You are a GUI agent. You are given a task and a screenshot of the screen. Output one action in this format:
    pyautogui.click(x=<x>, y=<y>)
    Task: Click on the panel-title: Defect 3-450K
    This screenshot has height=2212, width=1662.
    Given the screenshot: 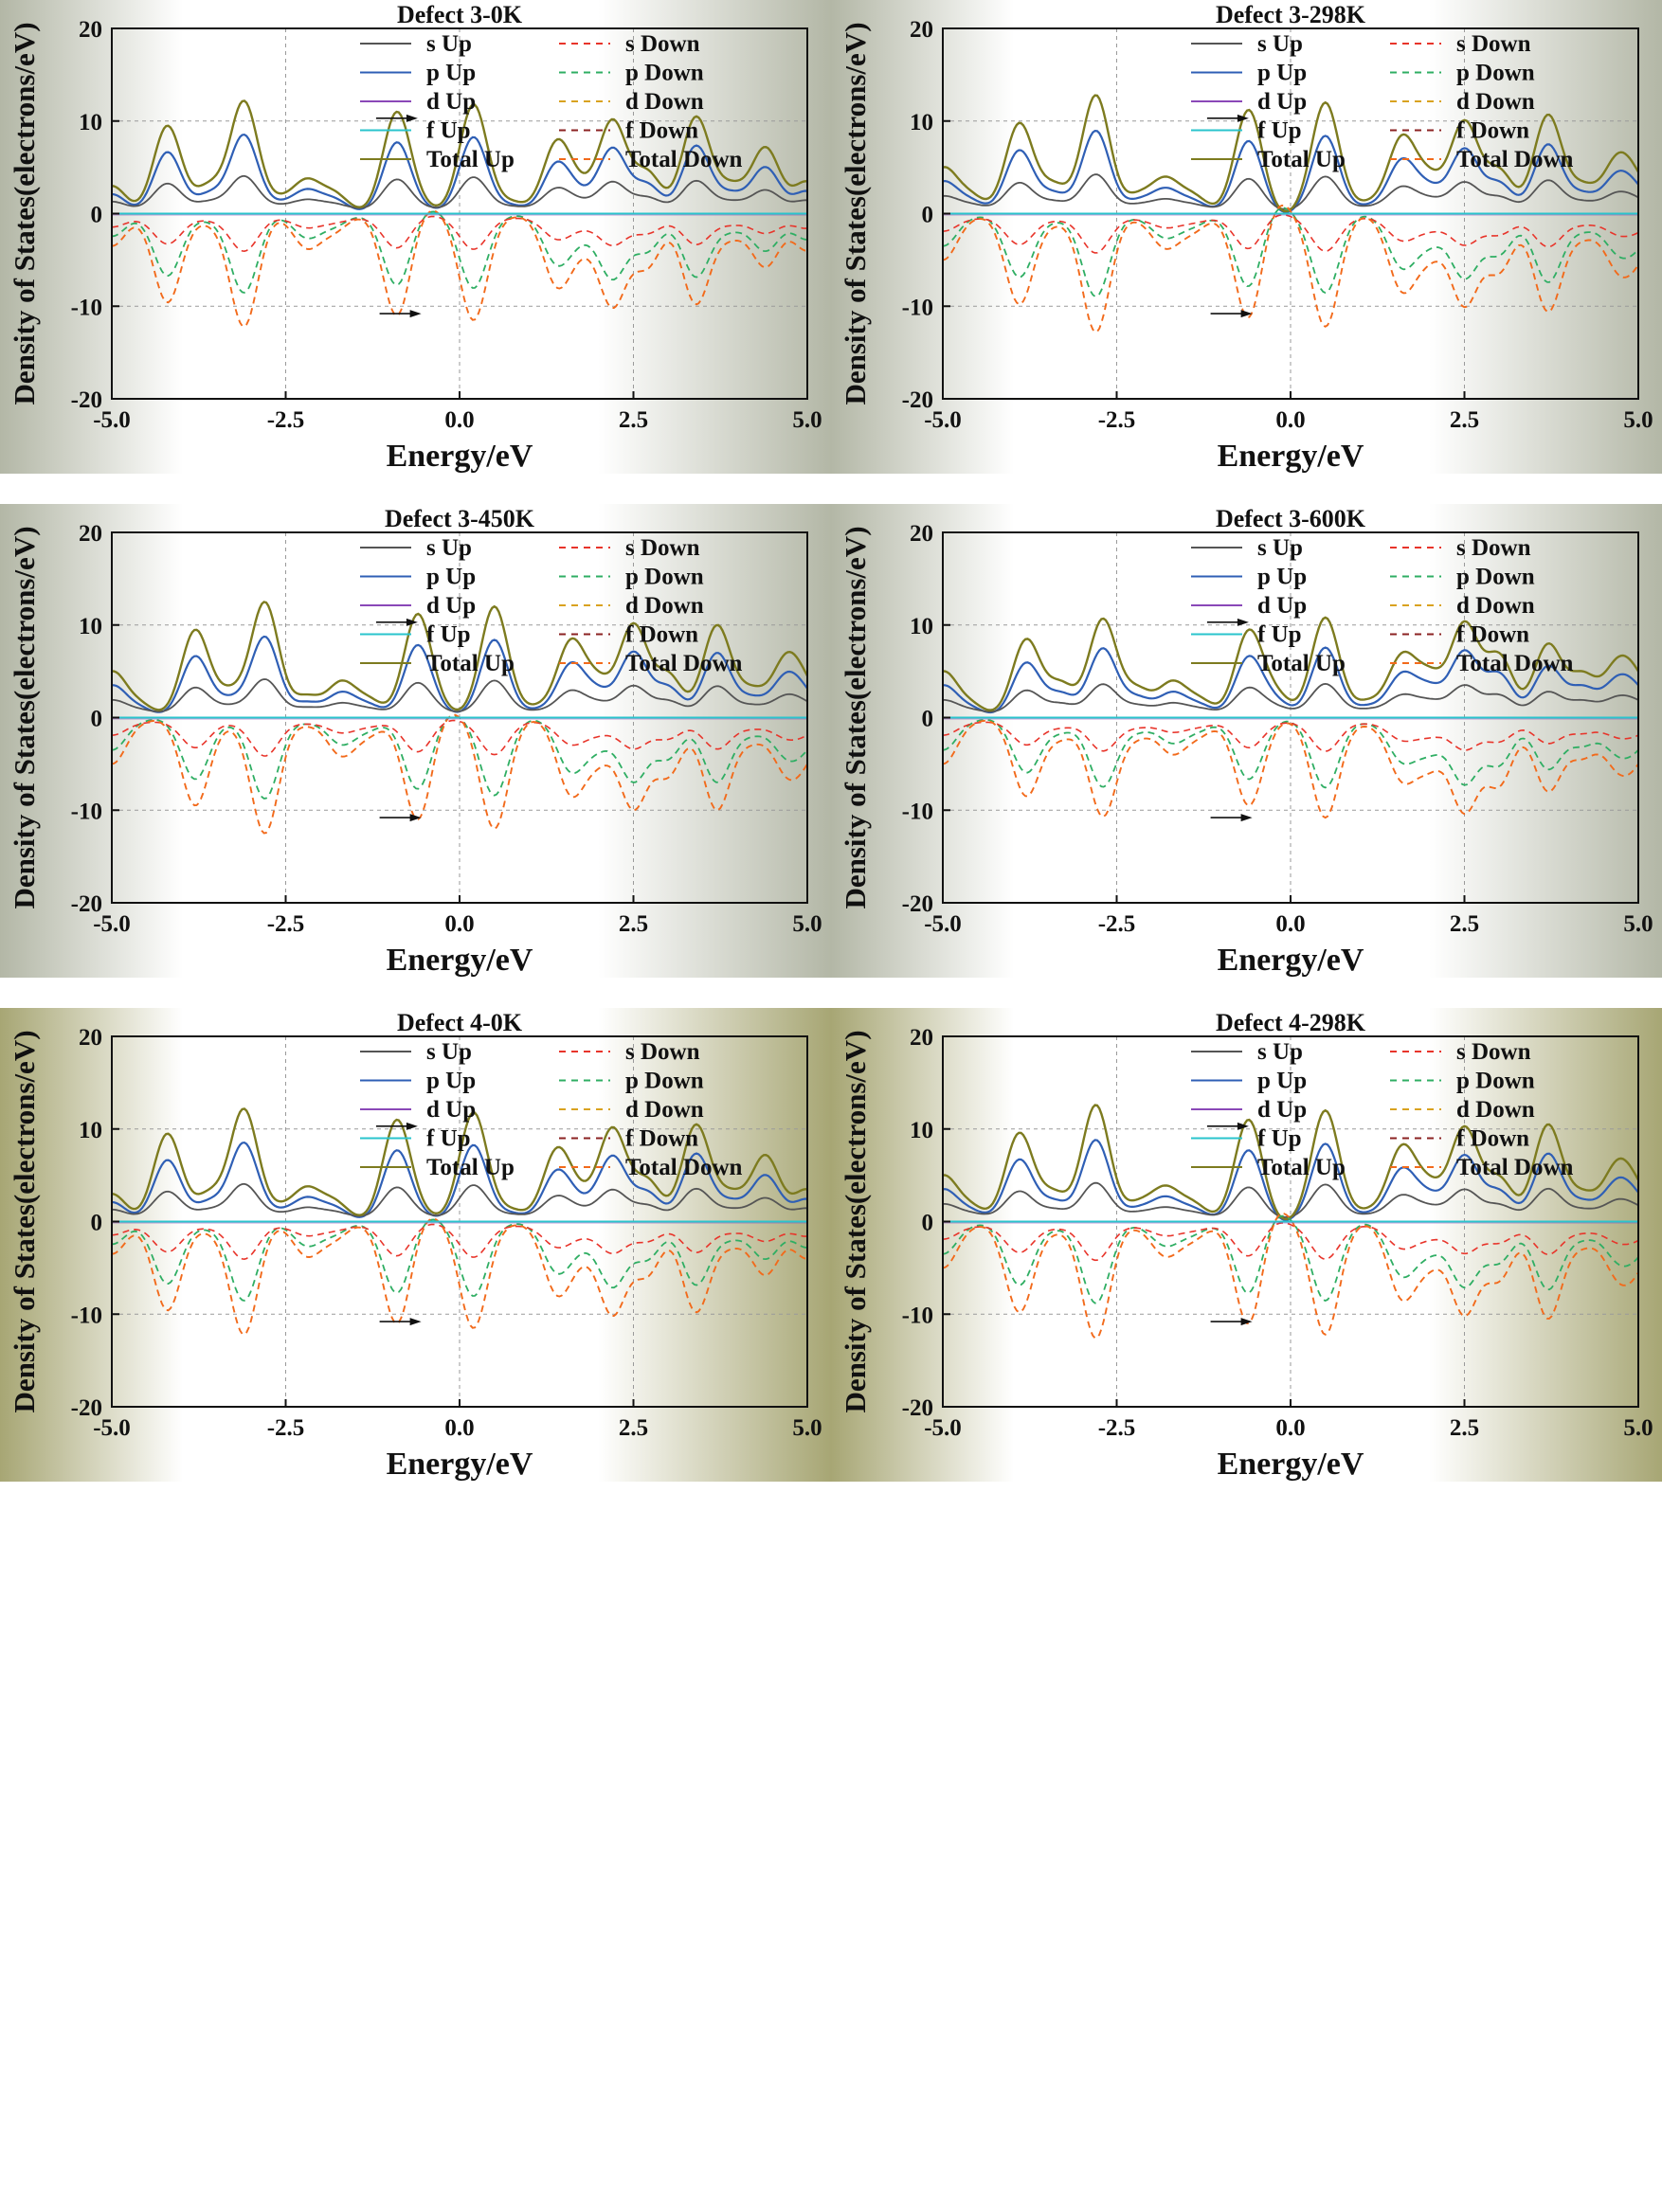 What is the action you would take?
    pyautogui.click(x=460, y=519)
    